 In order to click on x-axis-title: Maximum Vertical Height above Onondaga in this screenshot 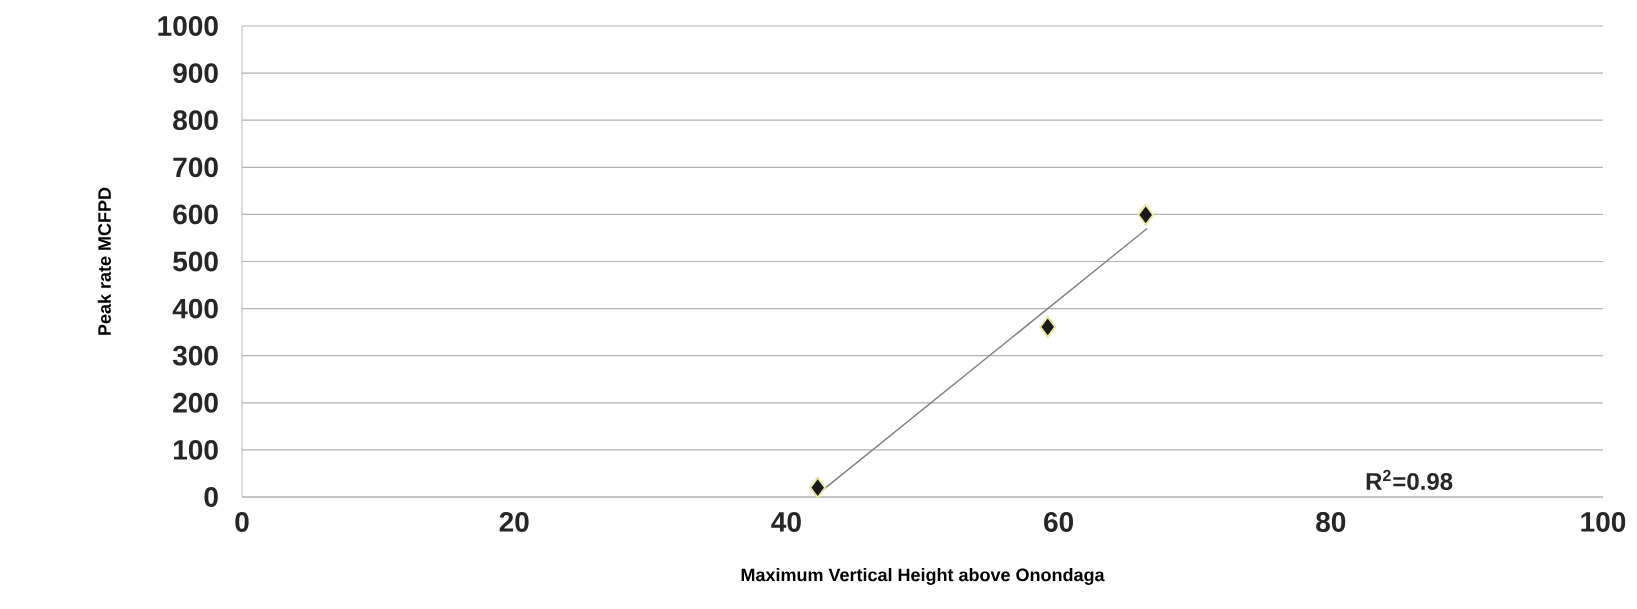, I will do `click(923, 576)`.